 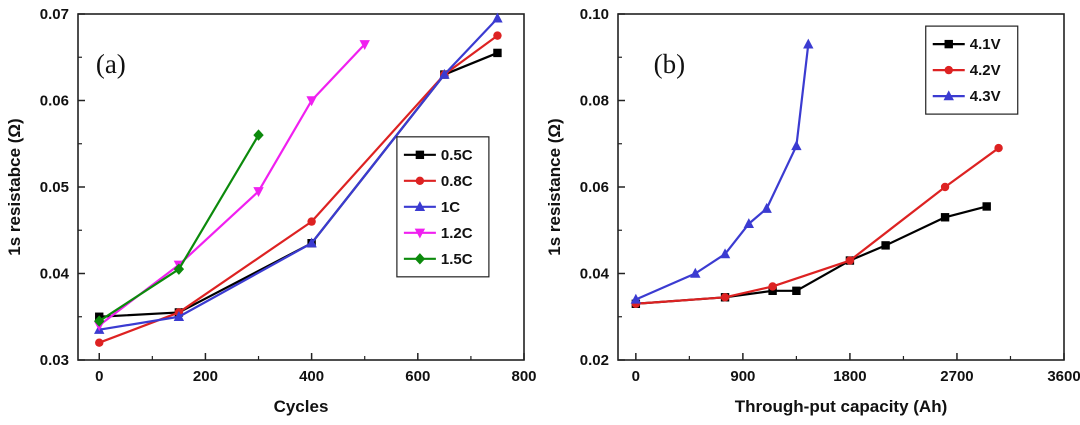 What do you see at coordinates (722, 172) in the screenshot?
I see `series-line-4.3V` at bounding box center [722, 172].